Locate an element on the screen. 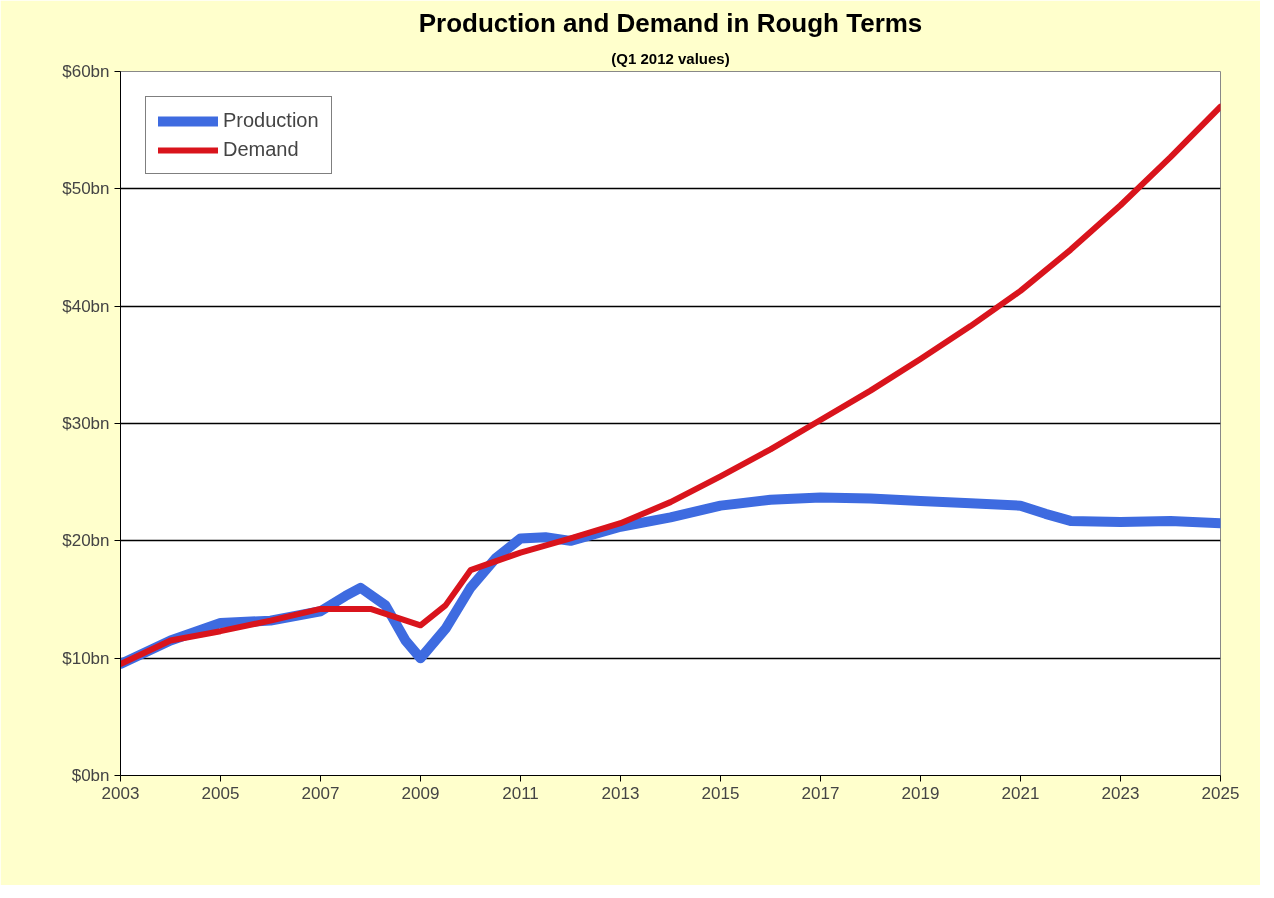 This screenshot has width=1274, height=898. x-tick-label: 2007 is located at coordinates (320, 793).